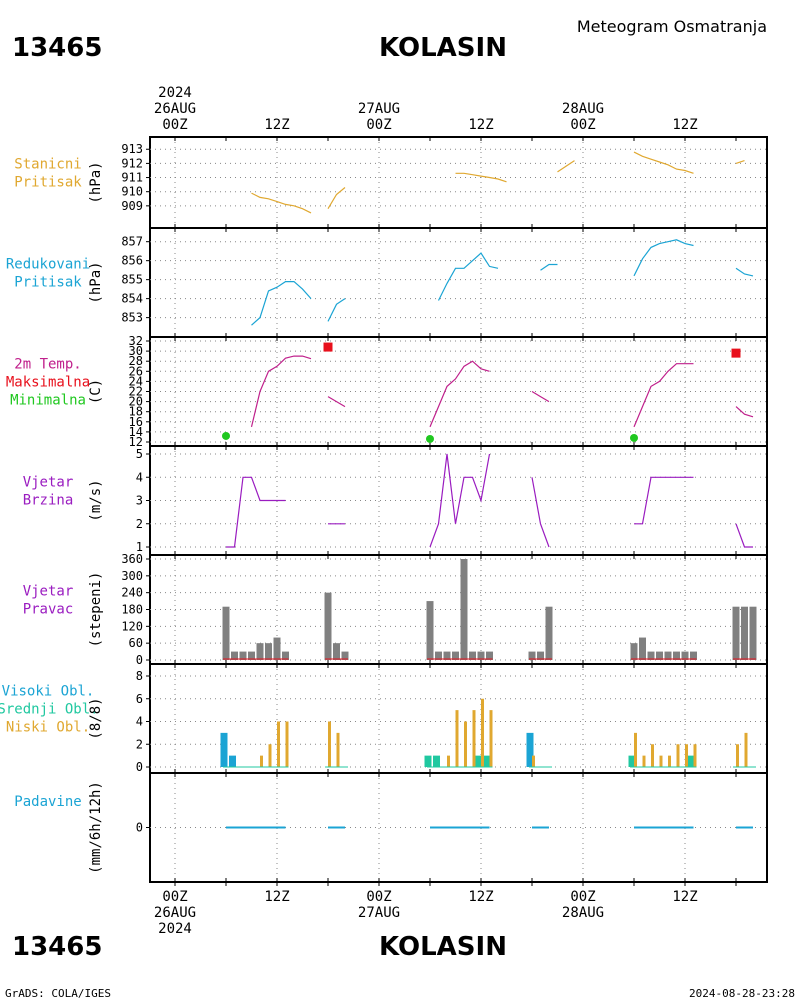 Image resolution: width=800 pixels, height=1000 pixels. What do you see at coordinates (136, 643) in the screenshot?
I see `y-tick-label: 60` at bounding box center [136, 643].